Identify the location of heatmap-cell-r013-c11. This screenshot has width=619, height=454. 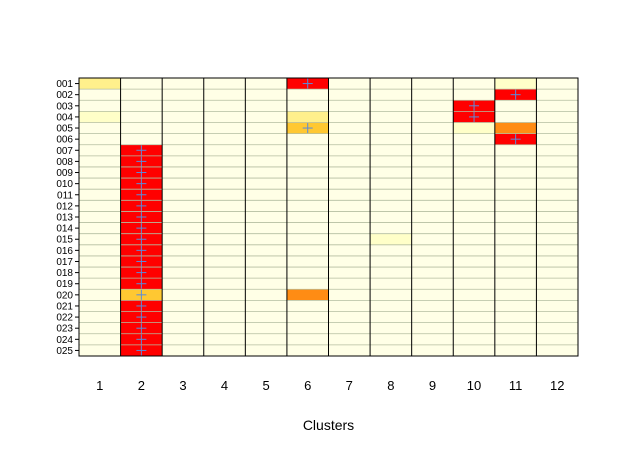
(515, 217).